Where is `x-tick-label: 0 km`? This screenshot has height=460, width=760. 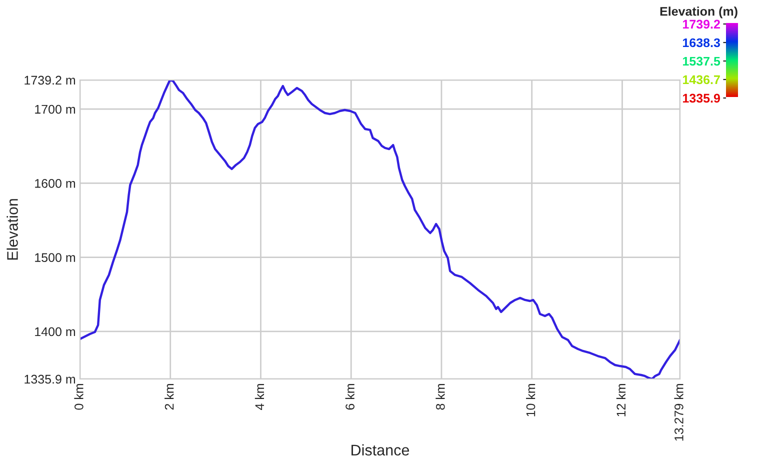
x-tick-label: 0 km is located at coordinates (79, 397).